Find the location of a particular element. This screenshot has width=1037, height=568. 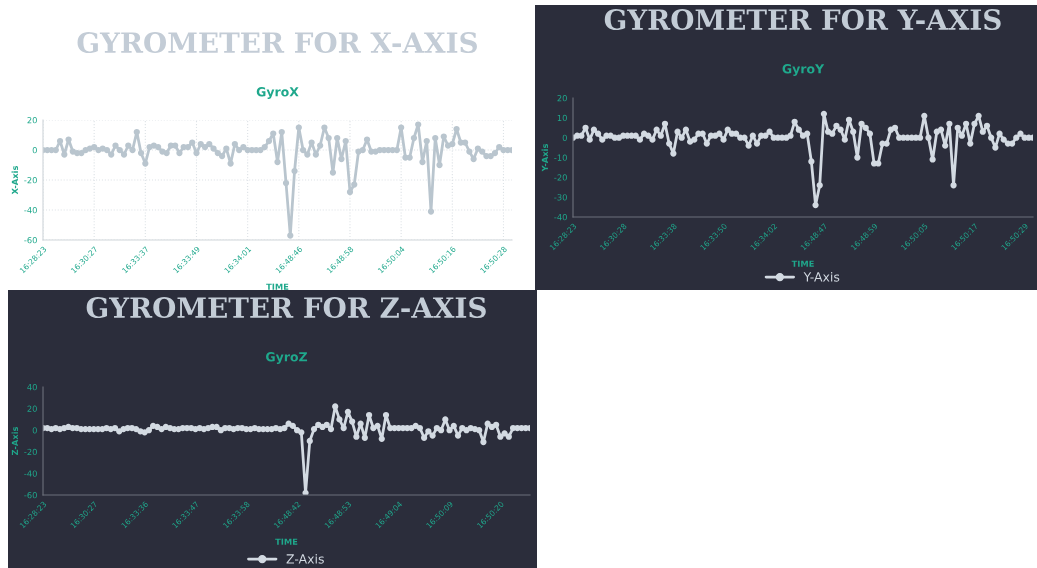

y-tick-label: -30 is located at coordinates (560, 197).